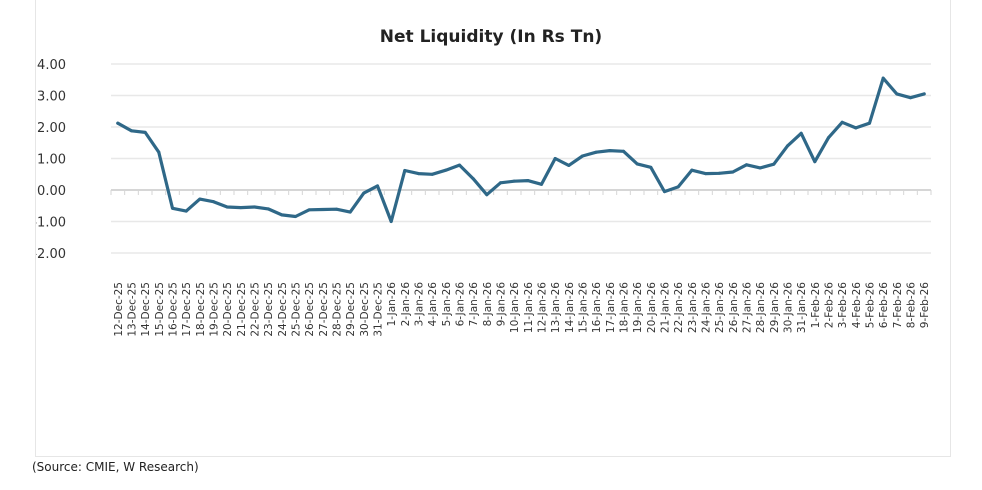  Describe the element at coordinates (51, 160) in the screenshot. I see `y-tick-label: 1.00` at that location.